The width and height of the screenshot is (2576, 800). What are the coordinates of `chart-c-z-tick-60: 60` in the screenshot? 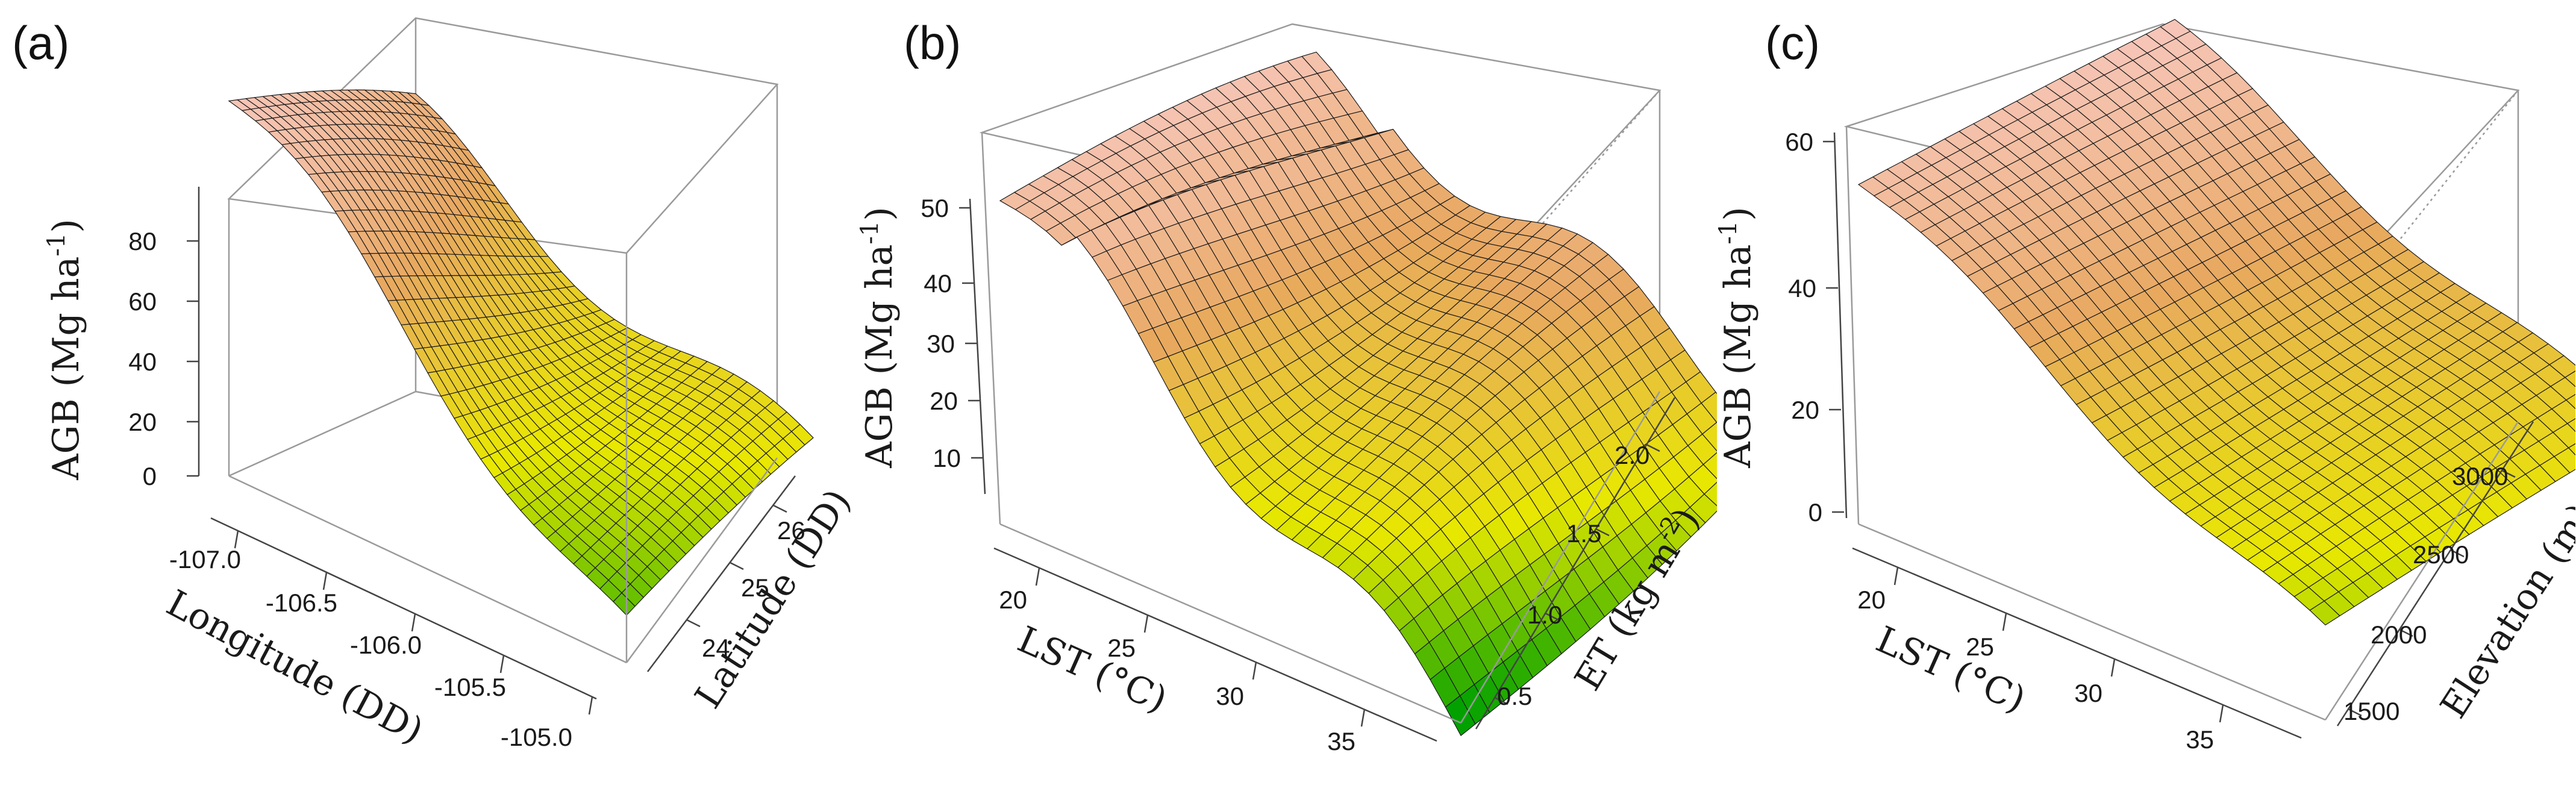 It's located at (1799, 142).